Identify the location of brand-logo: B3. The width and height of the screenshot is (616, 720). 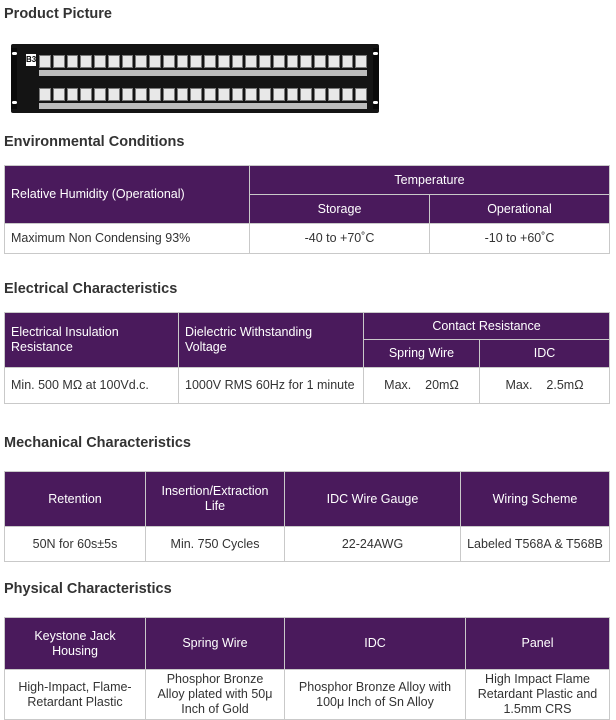
(31, 60).